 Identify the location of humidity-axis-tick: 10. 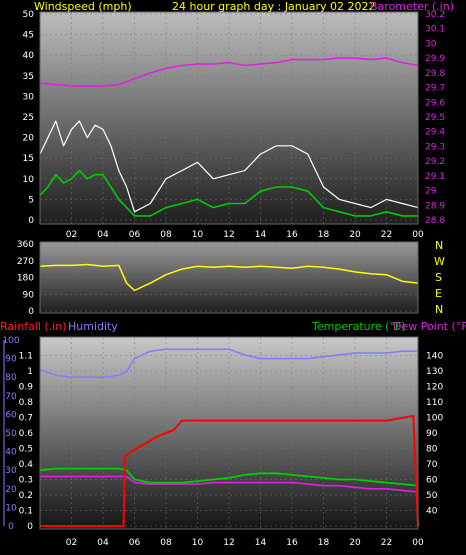
(11, 508).